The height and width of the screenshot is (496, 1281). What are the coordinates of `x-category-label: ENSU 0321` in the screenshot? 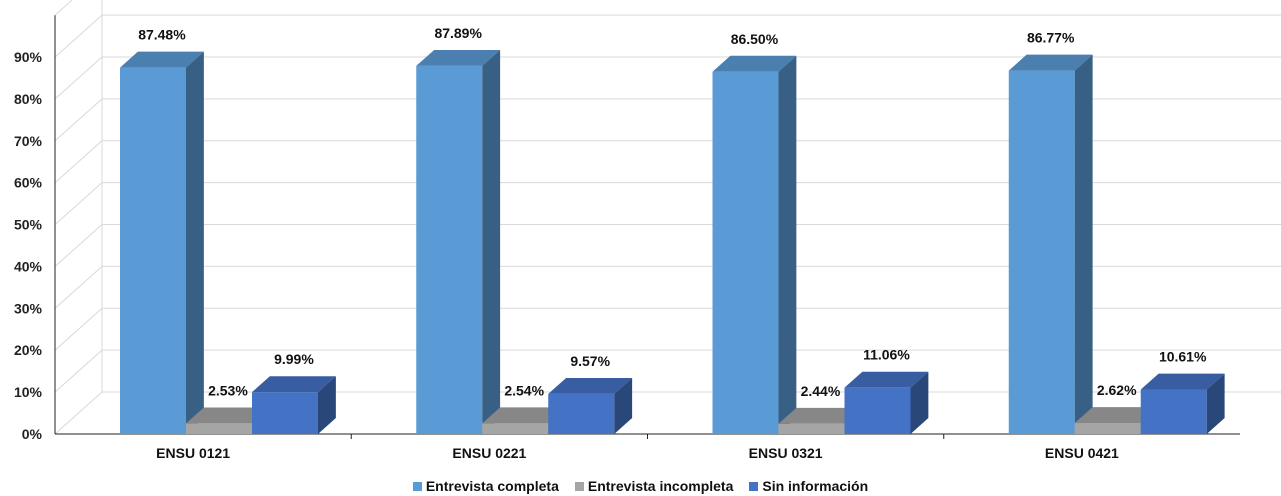 It's located at (786, 453).